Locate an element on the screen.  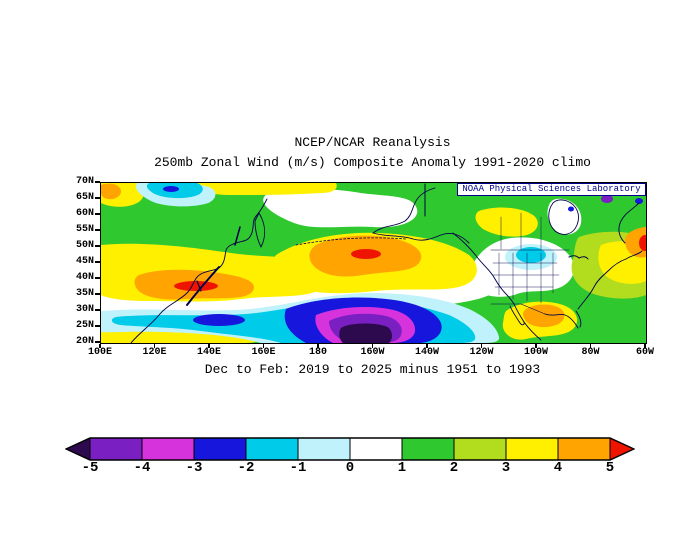
colorbar-tick-label: 4 is located at coordinates (558, 468).